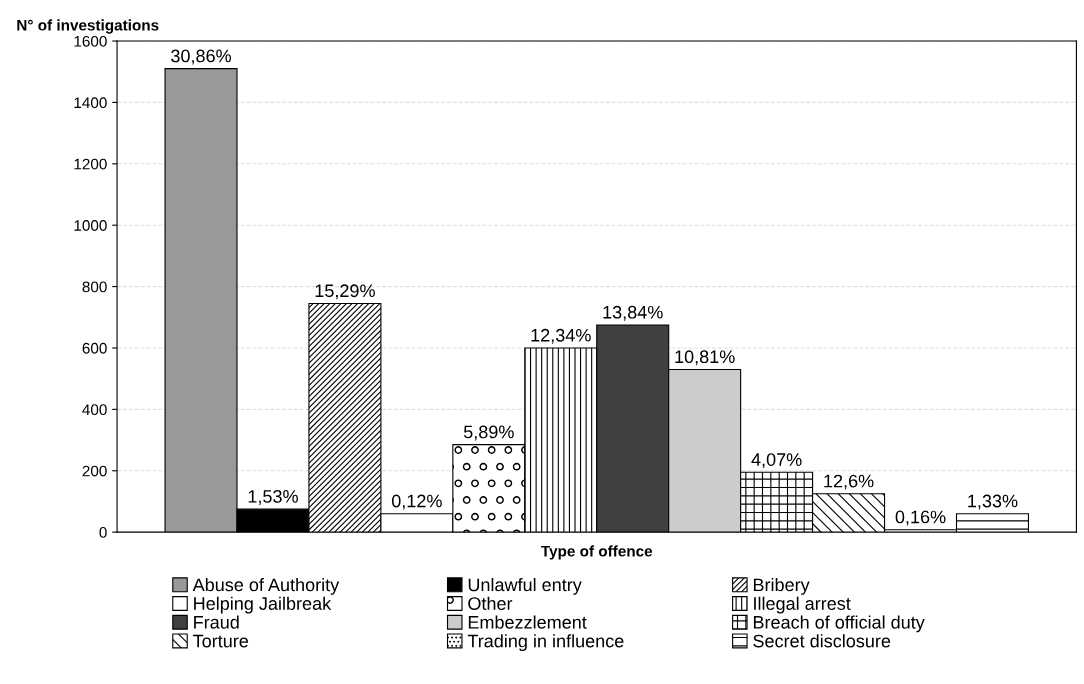 The height and width of the screenshot is (684, 1084). Describe the element at coordinates (94, 471) in the screenshot. I see `y-tick-label: 200` at that location.